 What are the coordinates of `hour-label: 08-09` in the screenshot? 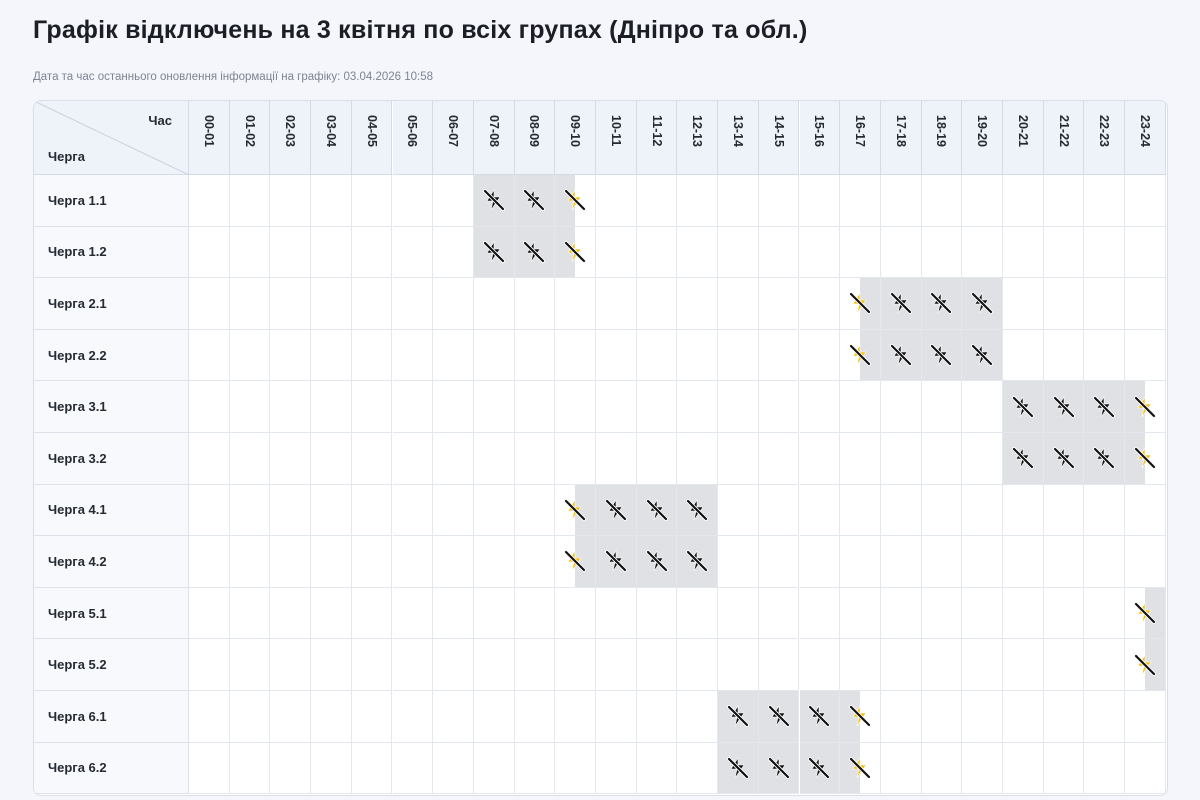 It's located at (534, 131).